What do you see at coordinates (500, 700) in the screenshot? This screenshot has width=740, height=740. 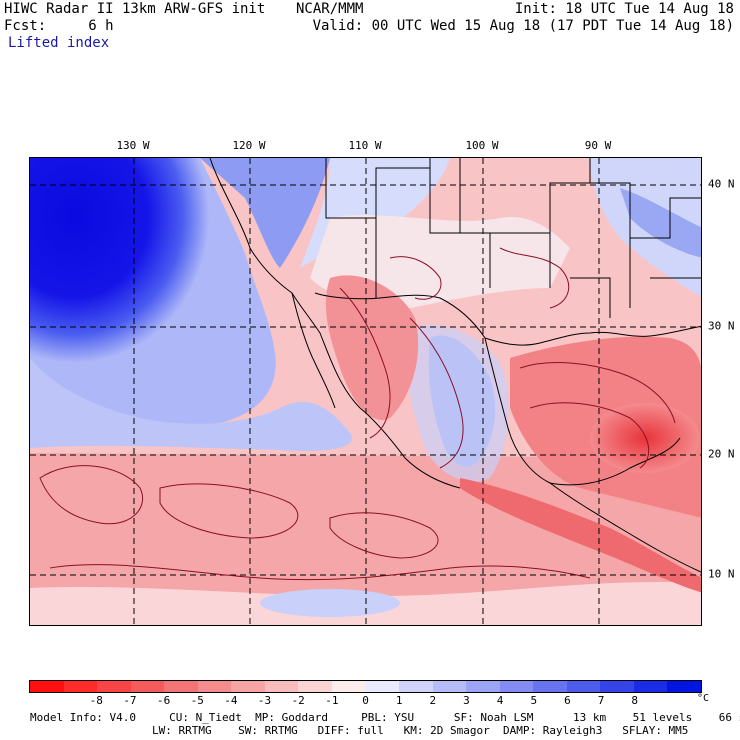 I see `colorbar-tick-label: 4` at bounding box center [500, 700].